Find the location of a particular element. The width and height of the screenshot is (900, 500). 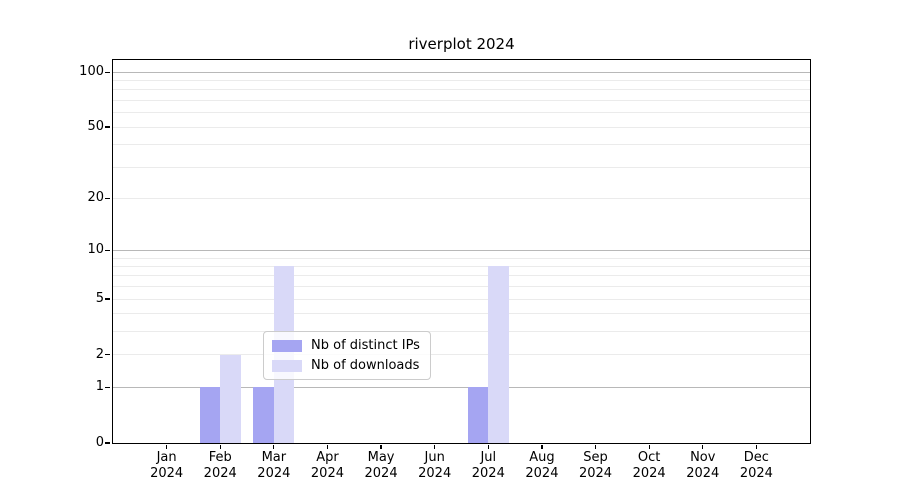

bar-distinct-ips-feb is located at coordinates (210, 415).